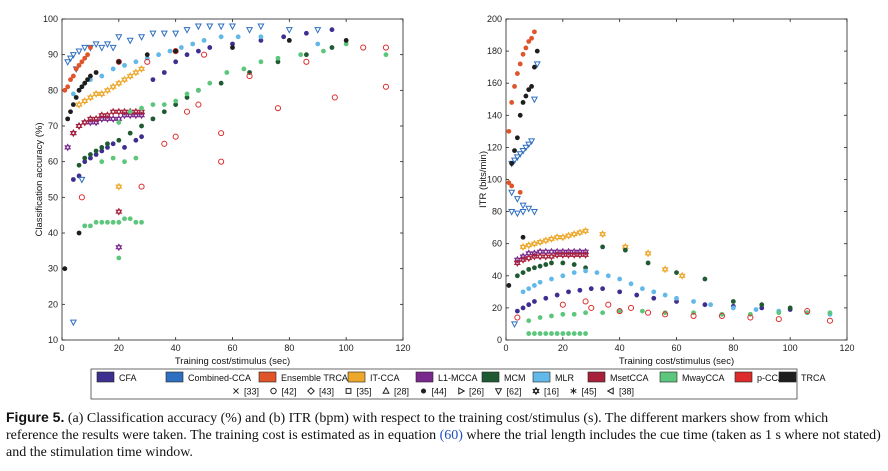 The width and height of the screenshot is (888, 471). What do you see at coordinates (551, 392) in the screenshot?
I see `legend-ref-label: [16]` at bounding box center [551, 392].